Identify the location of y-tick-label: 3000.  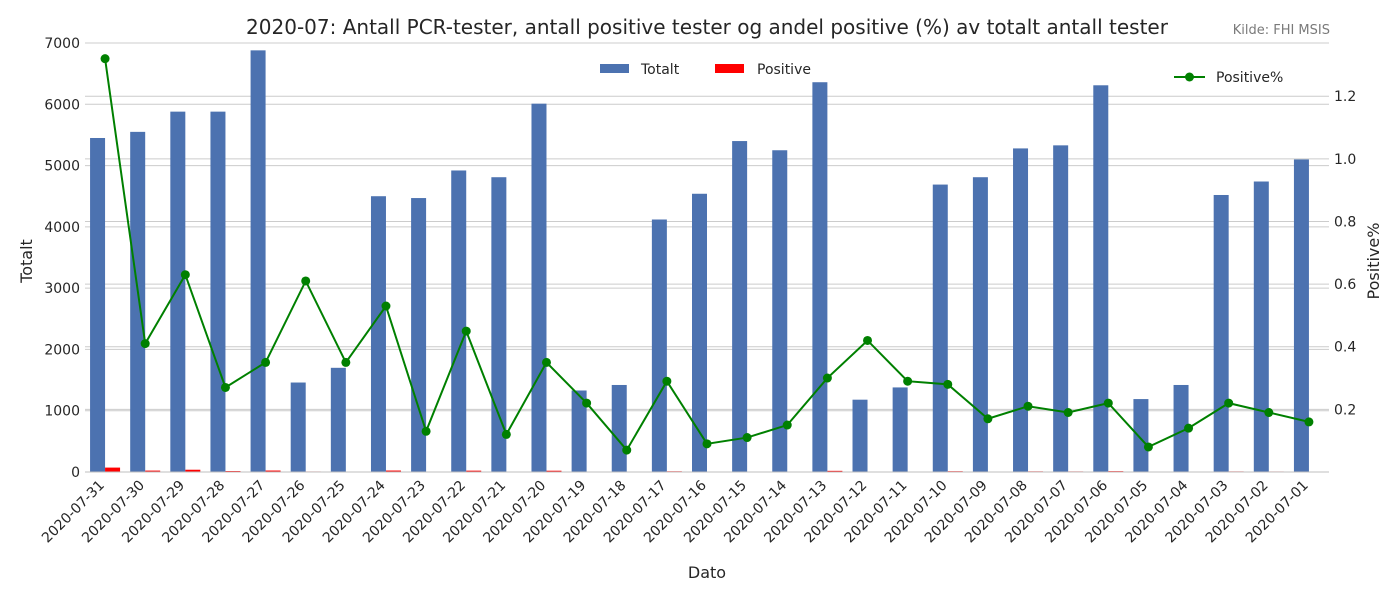
(62, 289).